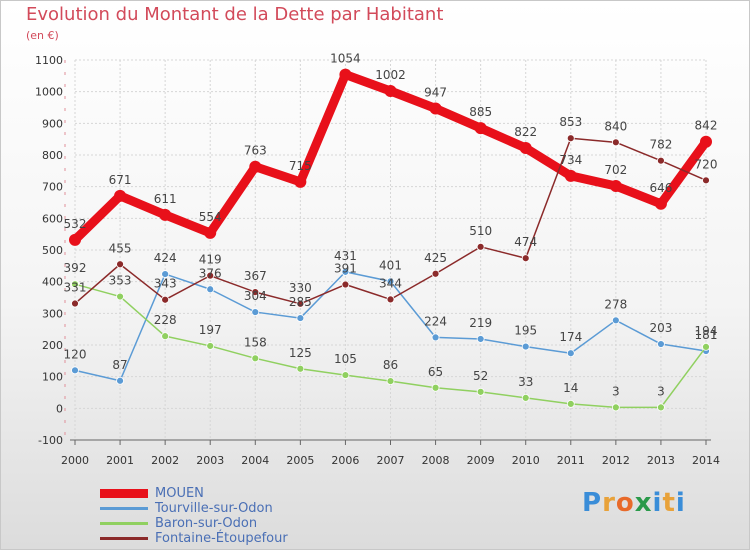 The height and width of the screenshot is (550, 750). What do you see at coordinates (210, 330) in the screenshot?
I see `data-label: 197` at bounding box center [210, 330].